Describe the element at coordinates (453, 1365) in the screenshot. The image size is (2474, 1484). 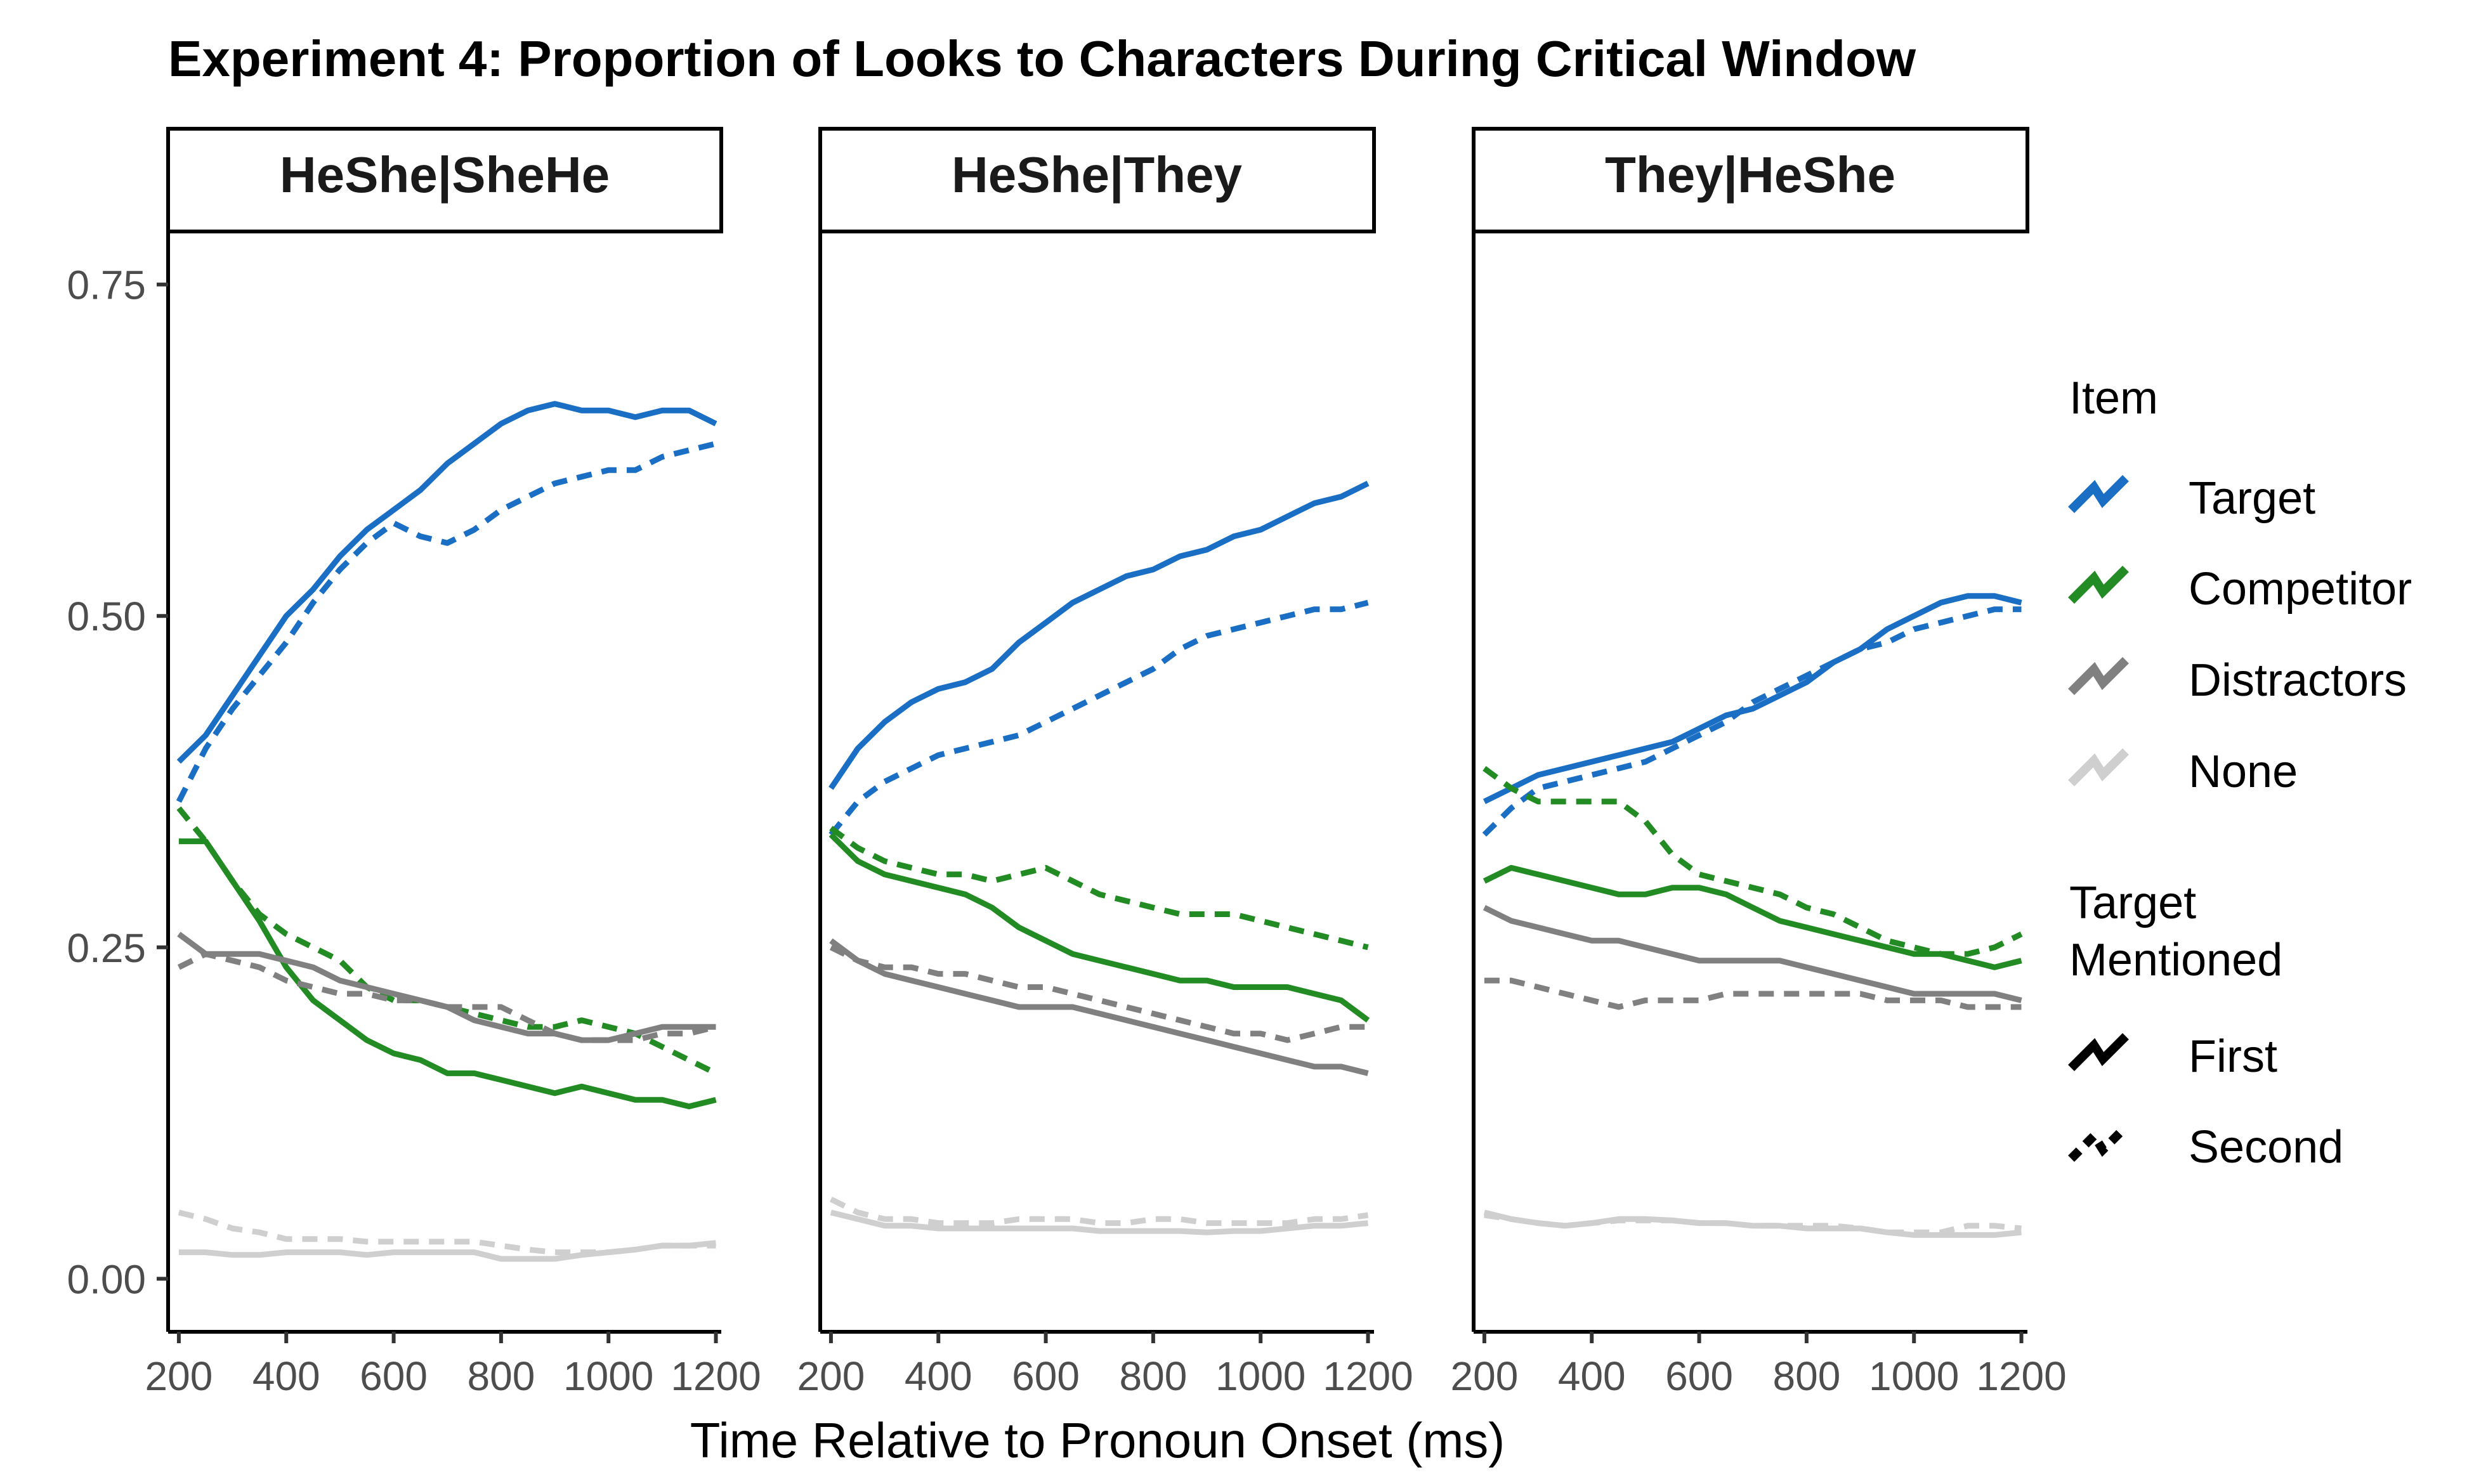
I see `panel-1-x-ticks: 200 400 600 800 1000 1200` at that location.